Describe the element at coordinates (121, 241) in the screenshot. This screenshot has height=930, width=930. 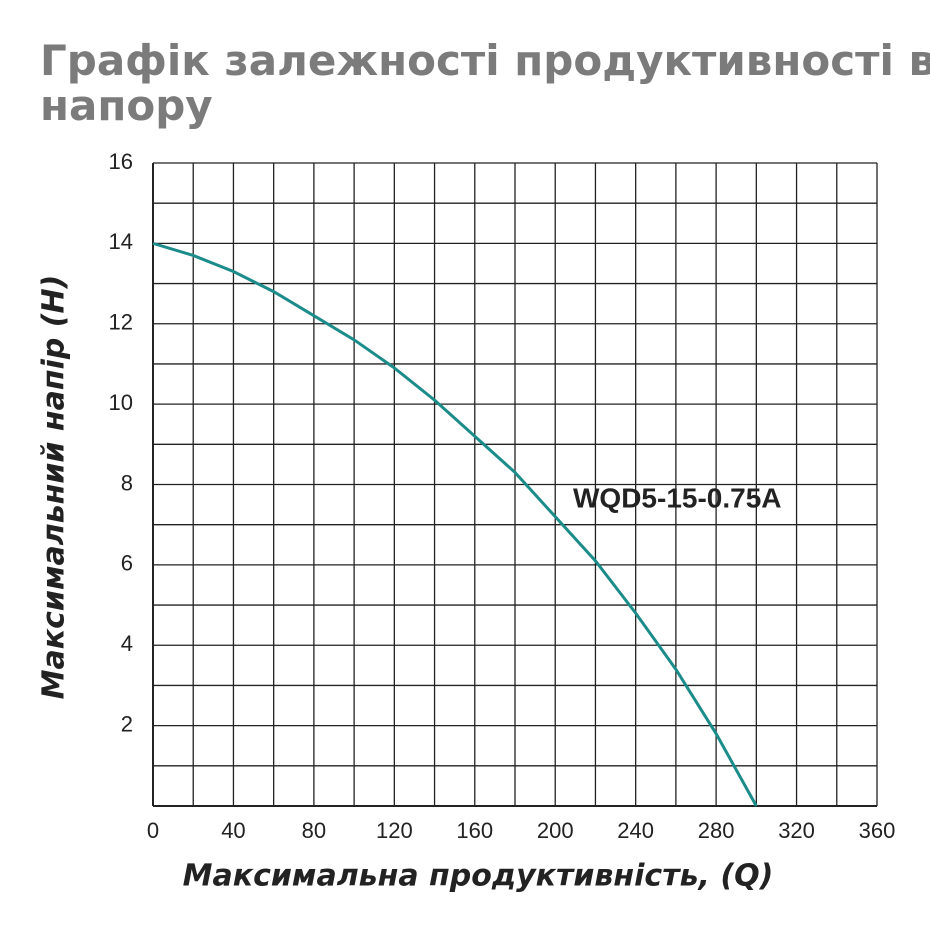
I see `y-tick-label: 14` at that location.